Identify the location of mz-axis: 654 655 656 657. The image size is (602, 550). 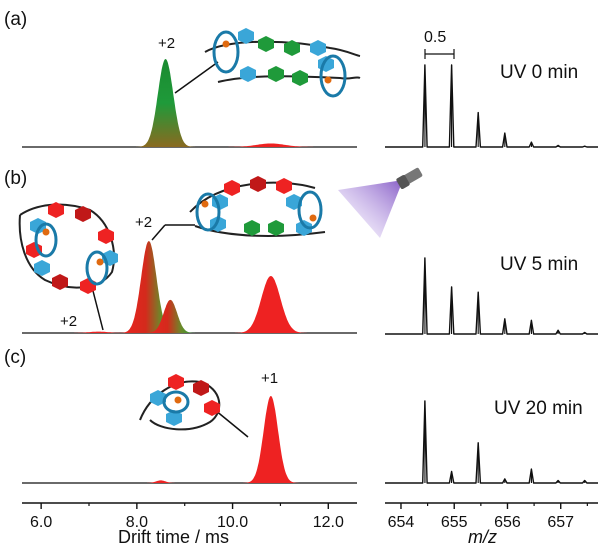
(491, 516).